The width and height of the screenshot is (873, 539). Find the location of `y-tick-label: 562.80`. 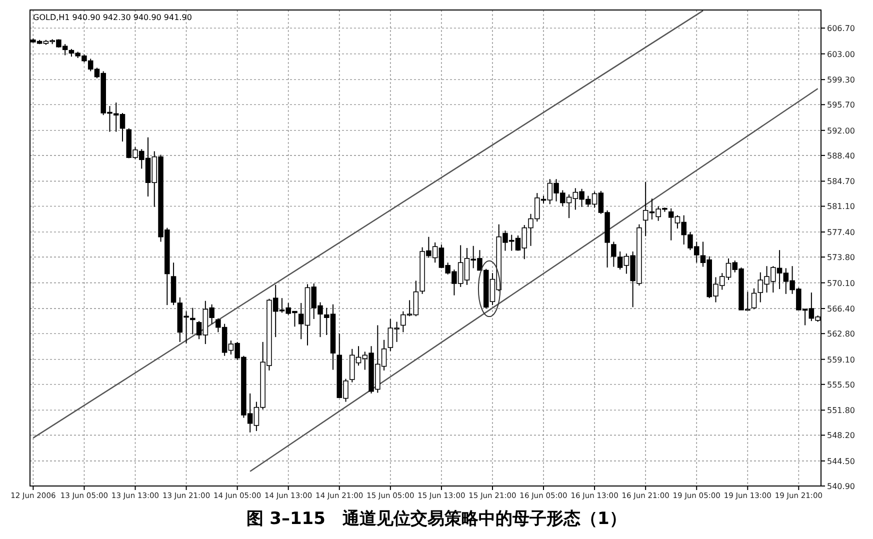

y-tick-label: 562.80 is located at coordinates (841, 334).